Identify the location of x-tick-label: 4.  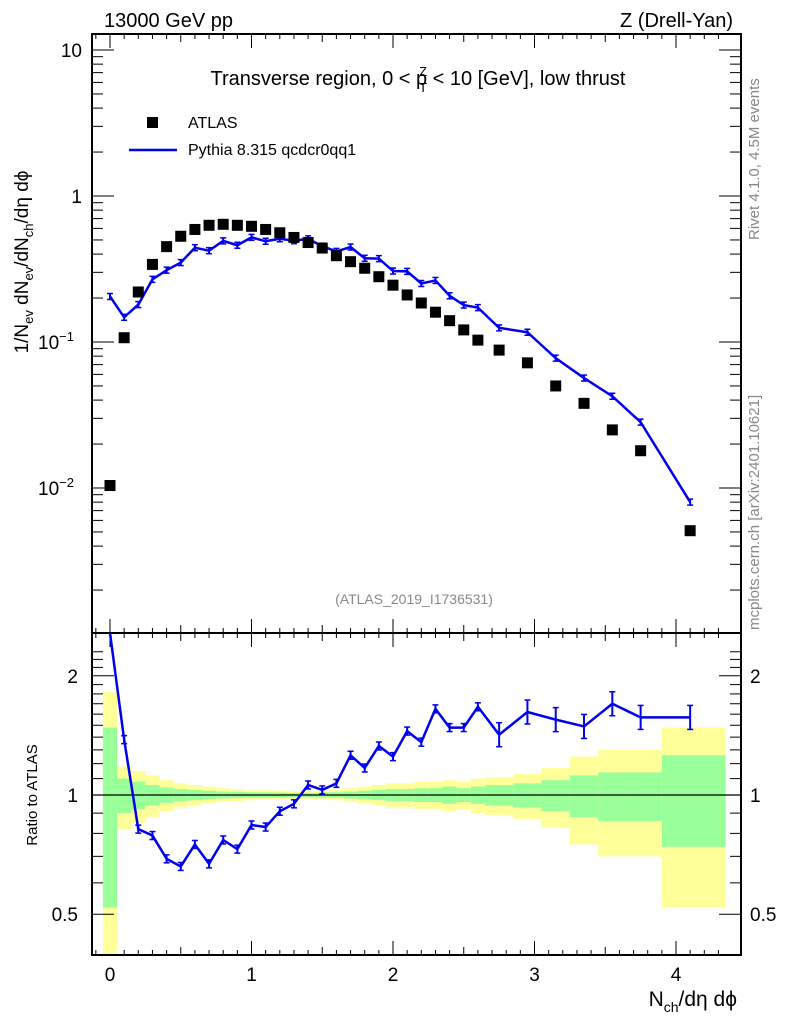
(676, 975).